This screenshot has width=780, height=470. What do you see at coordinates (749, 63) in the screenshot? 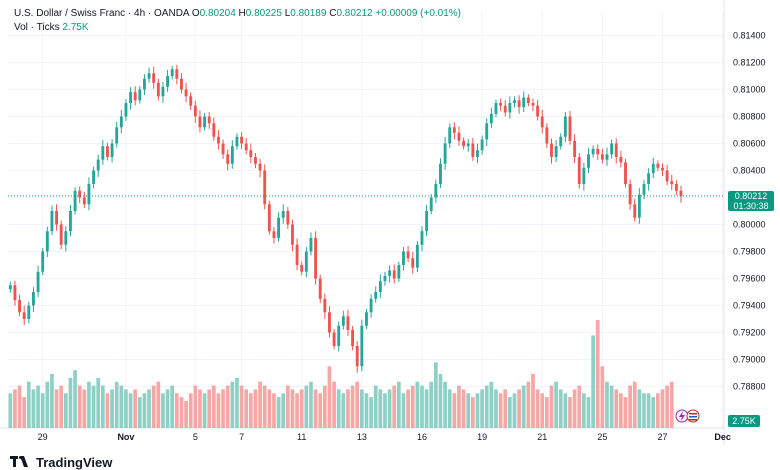
I see `price-tick-label: 0.81200` at bounding box center [749, 63].